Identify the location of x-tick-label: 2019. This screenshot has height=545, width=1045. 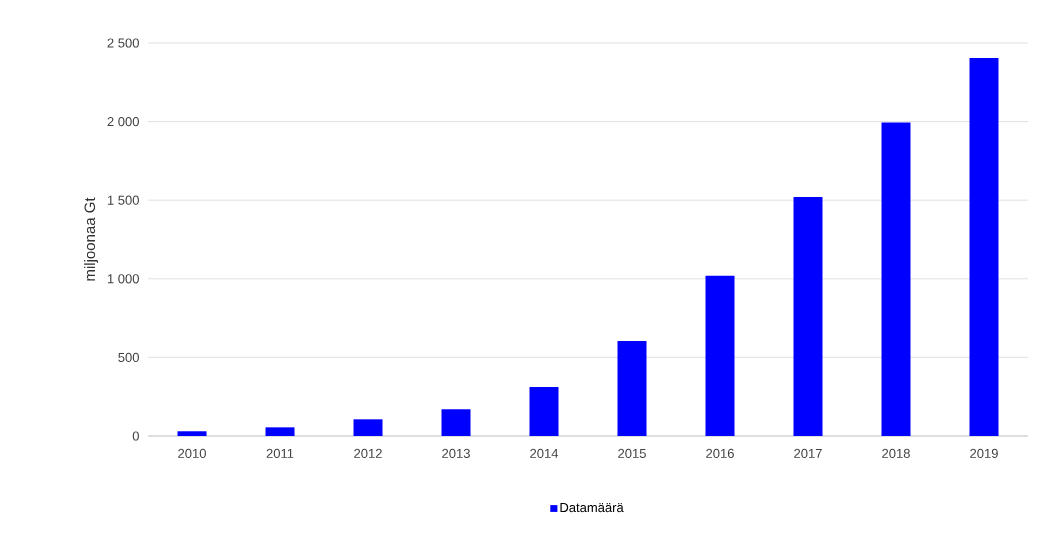
(984, 453).